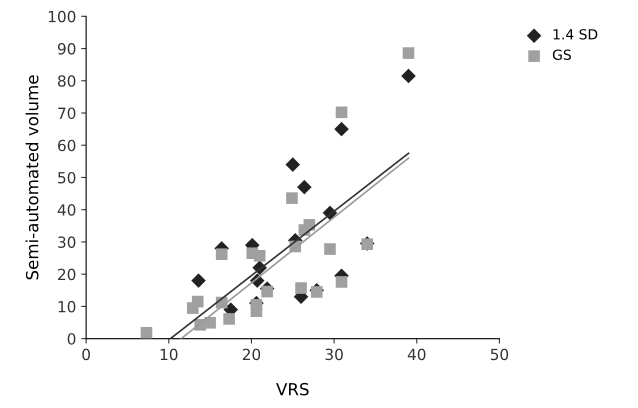  I want to click on y-tick-label: 60, so click(67, 146).